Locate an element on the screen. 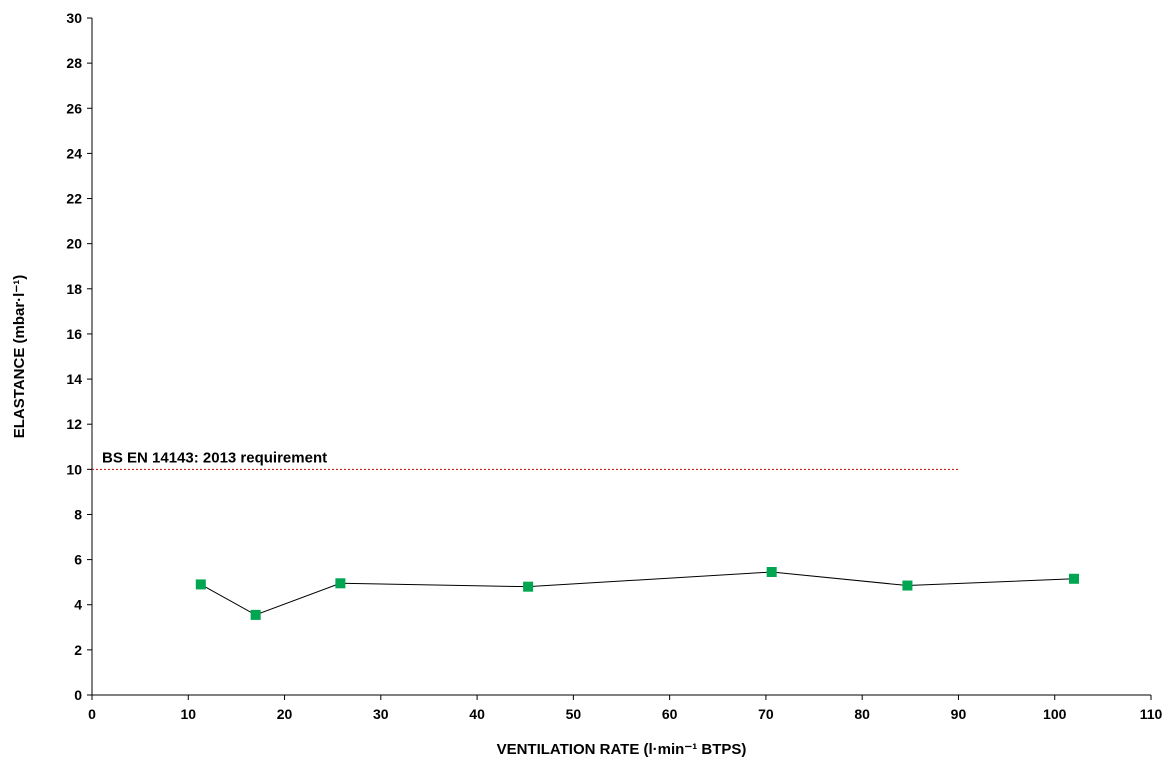  y-tick-label: 14 is located at coordinates (74, 379).